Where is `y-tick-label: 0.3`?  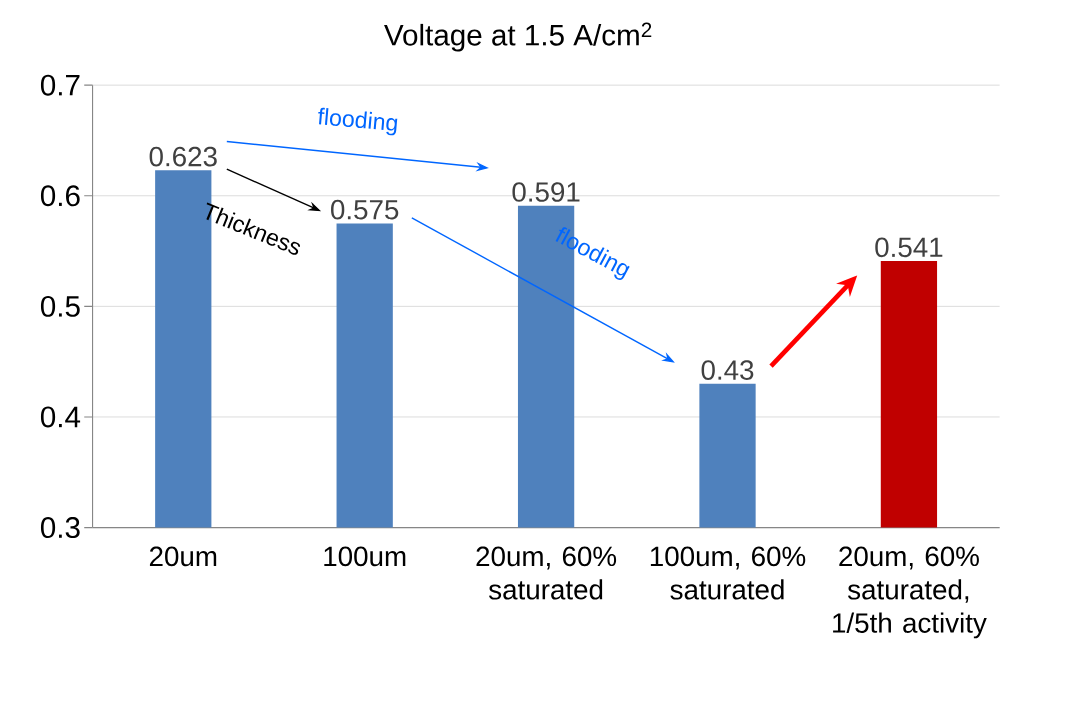
y-tick-label: 0.3 is located at coordinates (60, 527).